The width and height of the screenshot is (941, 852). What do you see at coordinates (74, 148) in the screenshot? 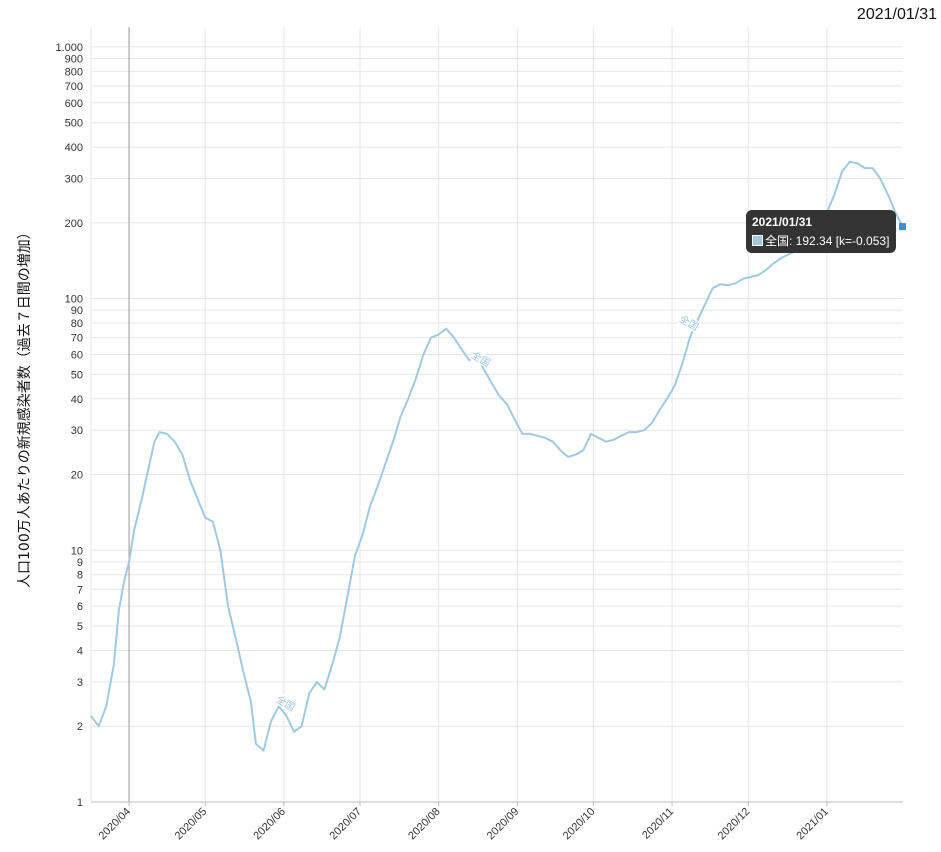
I see `y-tick-label: 400` at bounding box center [74, 148].